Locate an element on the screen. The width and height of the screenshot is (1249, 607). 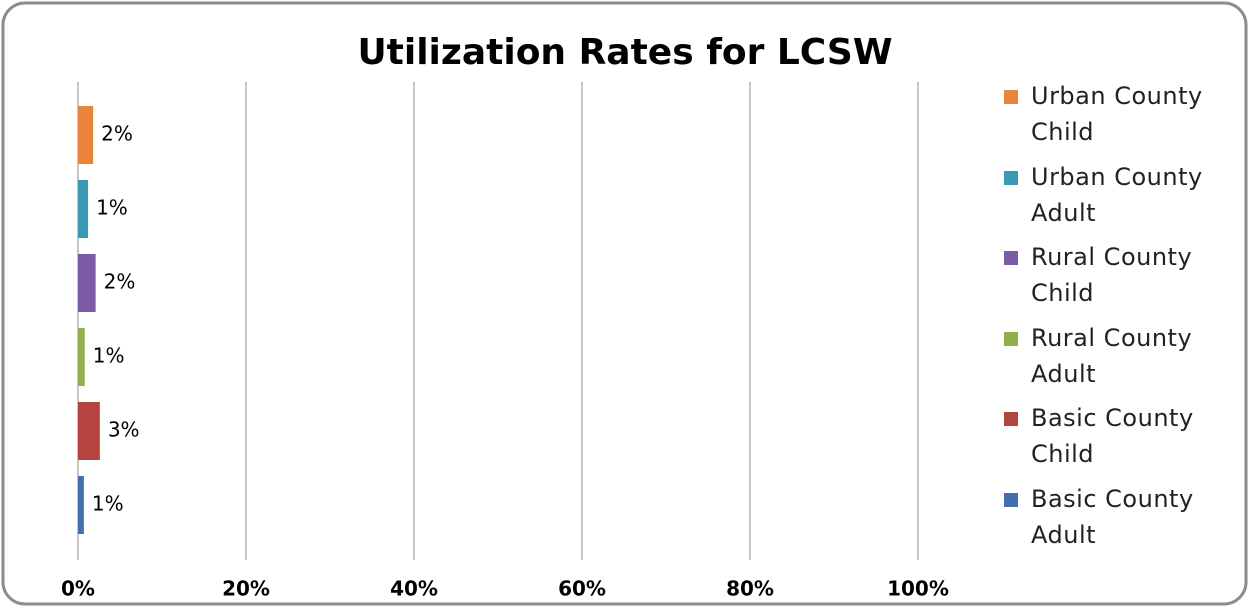
x-tick-label: 40% is located at coordinates (414, 589).